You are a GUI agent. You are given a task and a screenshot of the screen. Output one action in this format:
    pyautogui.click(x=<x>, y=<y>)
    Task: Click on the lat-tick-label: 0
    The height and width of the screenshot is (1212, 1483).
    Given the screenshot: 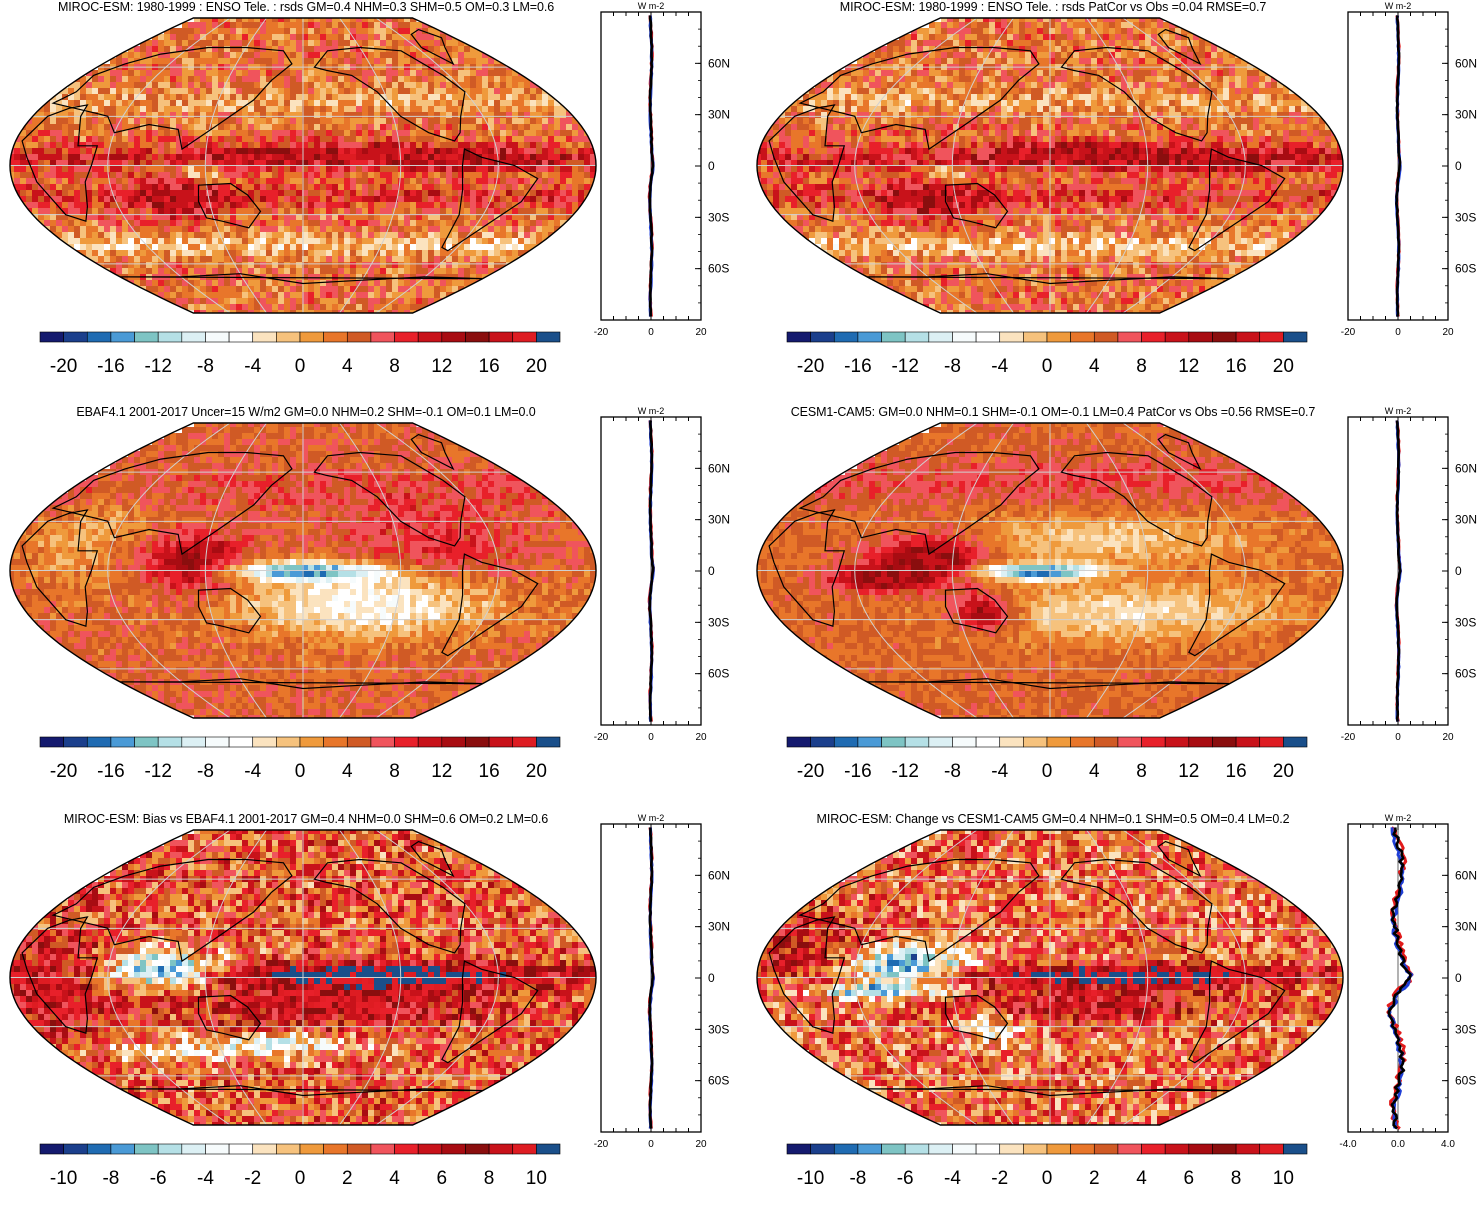 What is the action you would take?
    pyautogui.click(x=711, y=166)
    